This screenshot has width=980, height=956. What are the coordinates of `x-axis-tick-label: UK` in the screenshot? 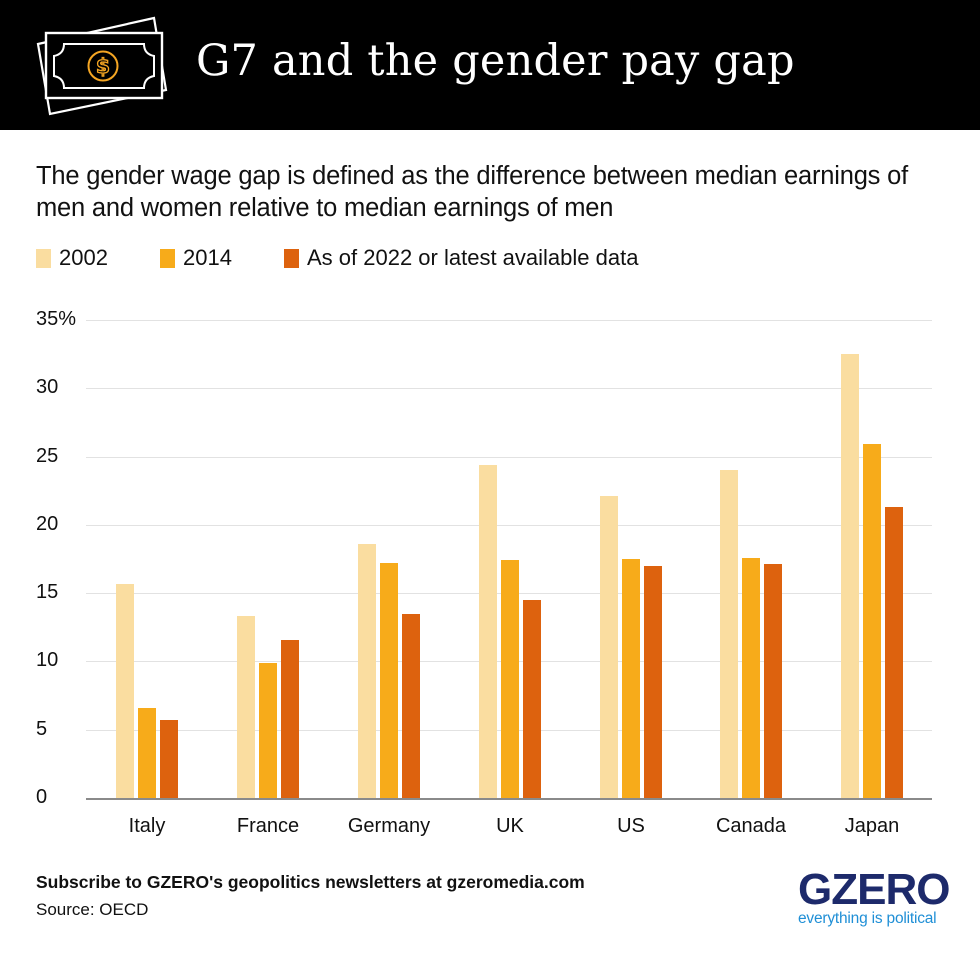 It's located at (510, 826).